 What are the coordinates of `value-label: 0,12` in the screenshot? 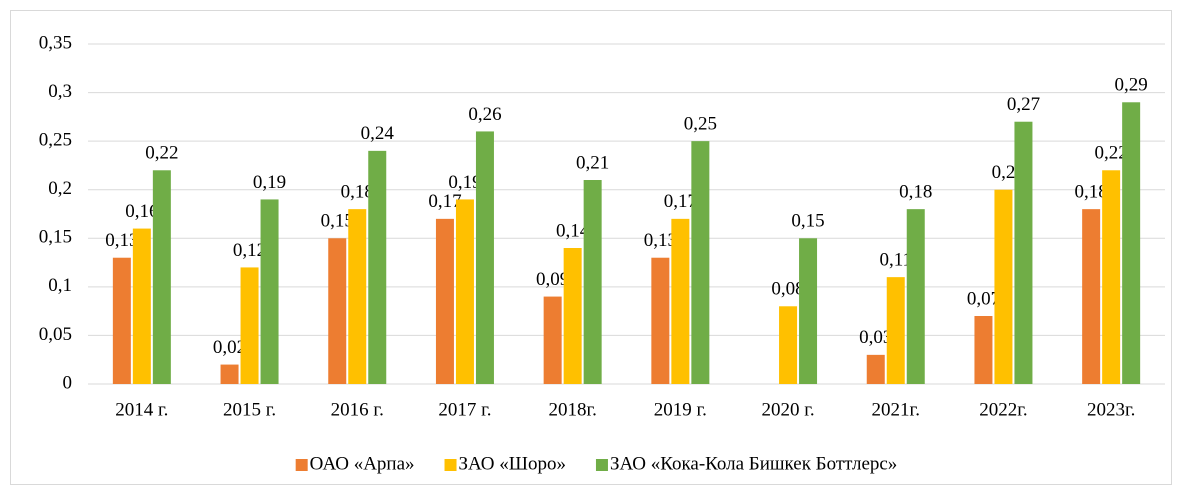 It's located at (249, 250).